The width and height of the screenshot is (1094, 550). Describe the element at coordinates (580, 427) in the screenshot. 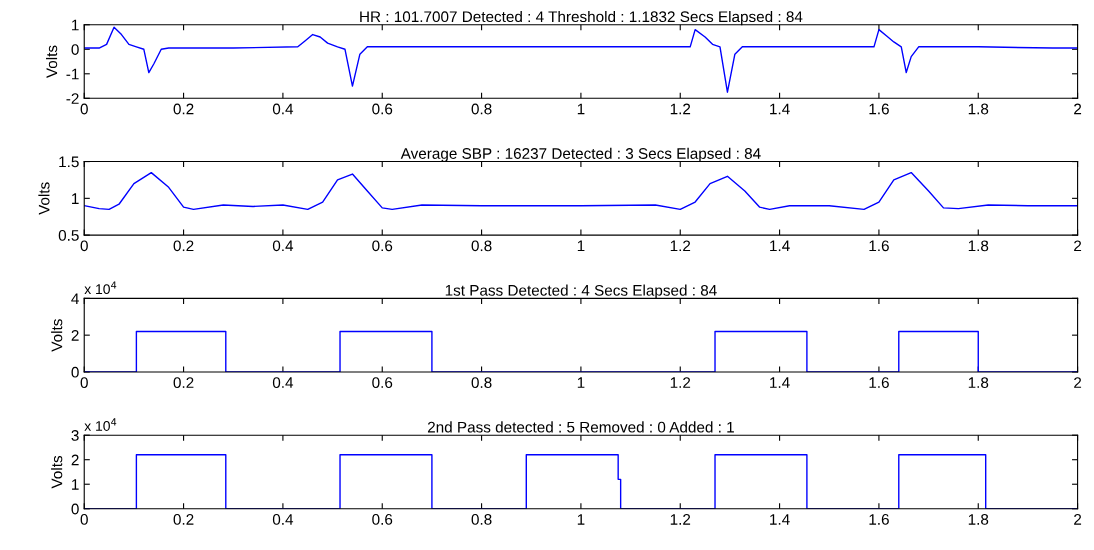

I see `chart-title: 2nd Pass detected : 5 Removed : 0 Added : 1` at that location.